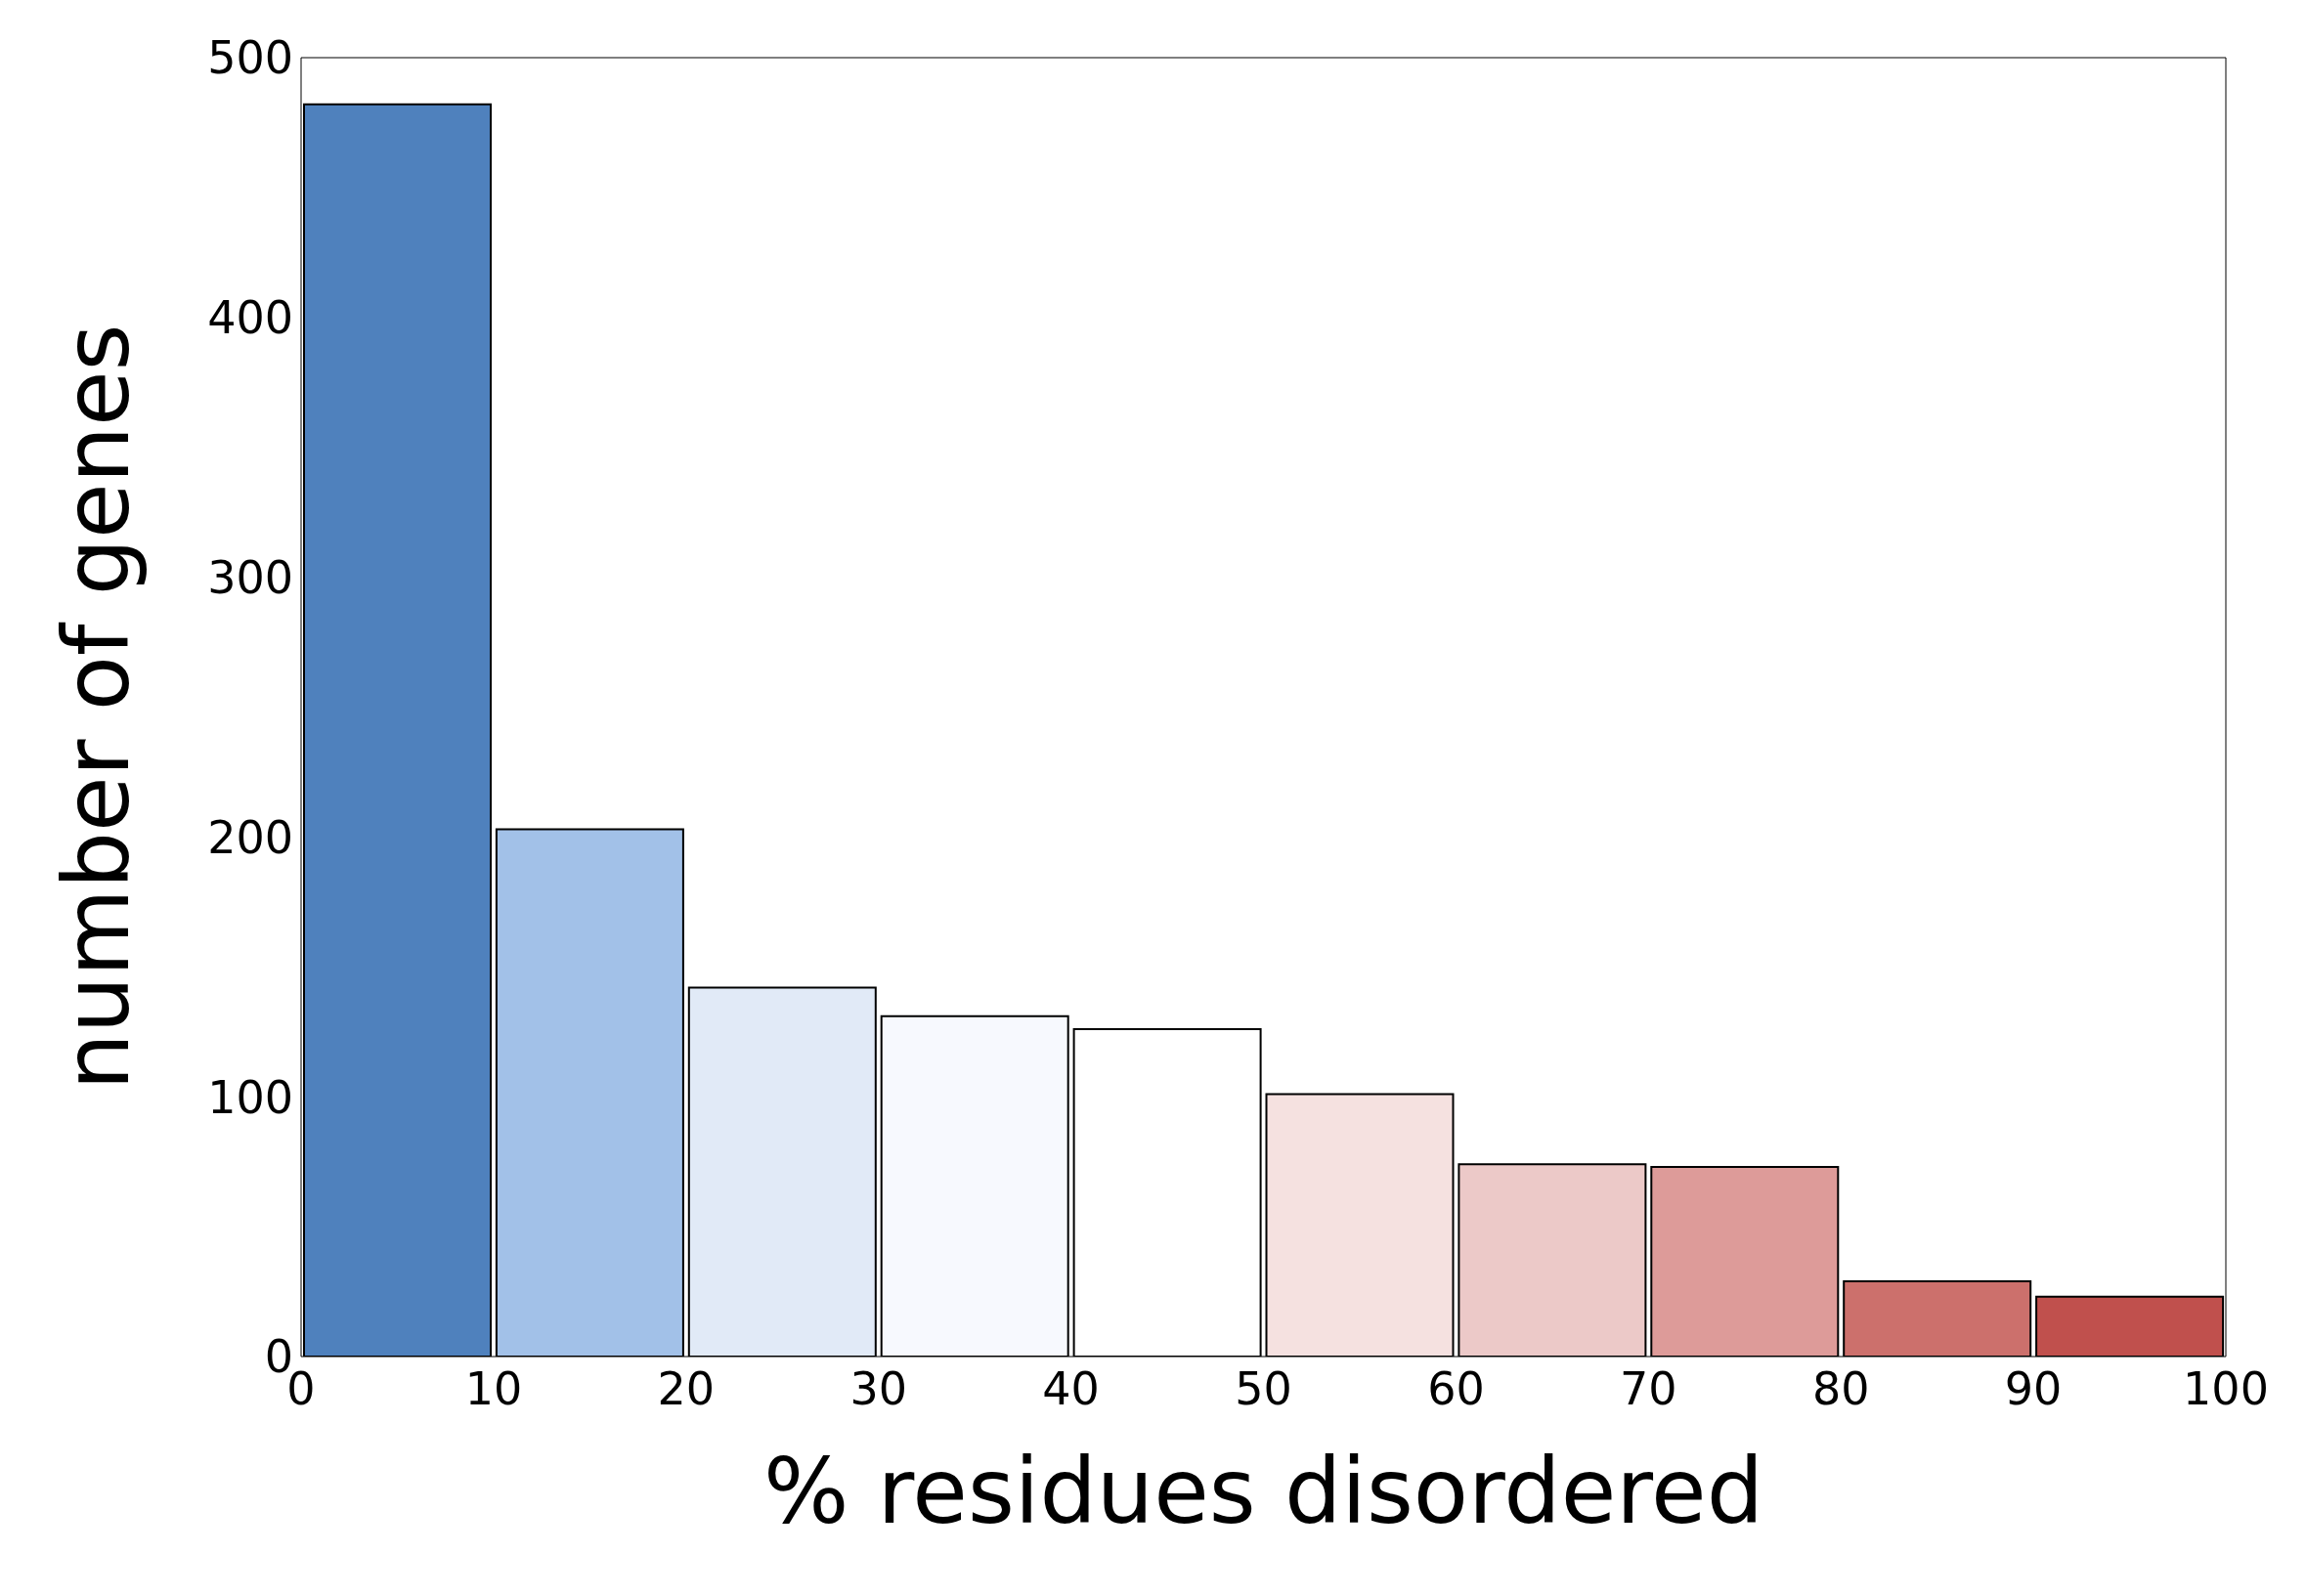 The height and width of the screenshot is (1596, 2306). I want to click on y-tick-label: 500, so click(250, 58).